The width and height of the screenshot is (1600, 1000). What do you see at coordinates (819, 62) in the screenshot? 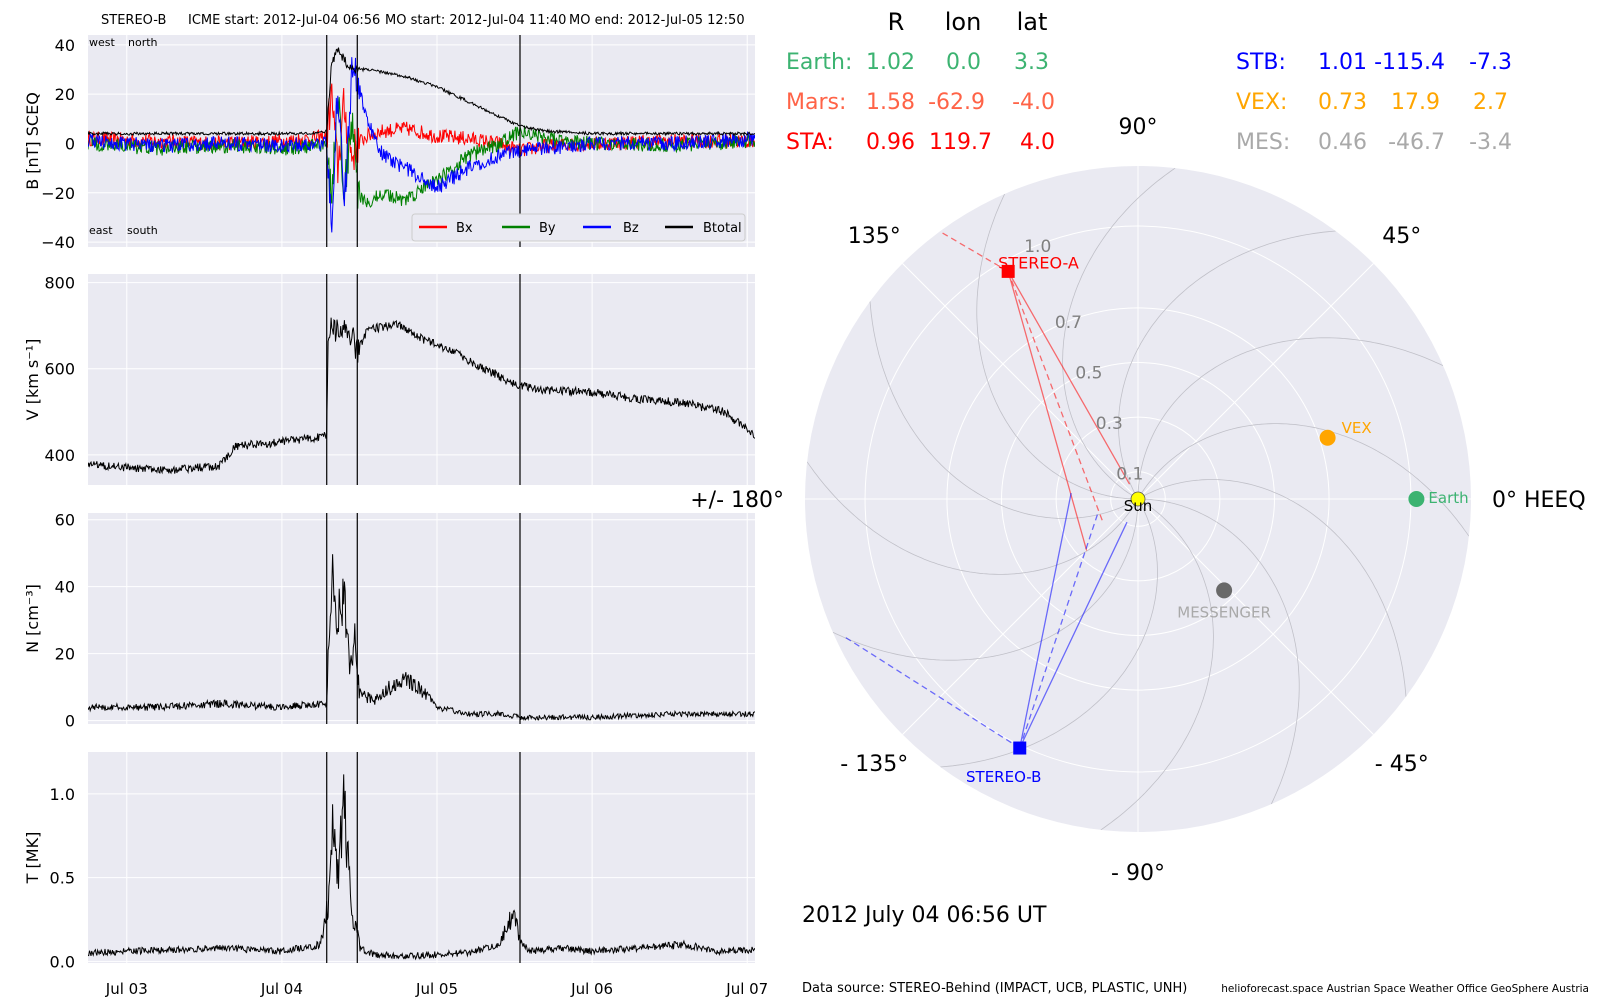
I see `table-cell: Earth:` at bounding box center [819, 62].